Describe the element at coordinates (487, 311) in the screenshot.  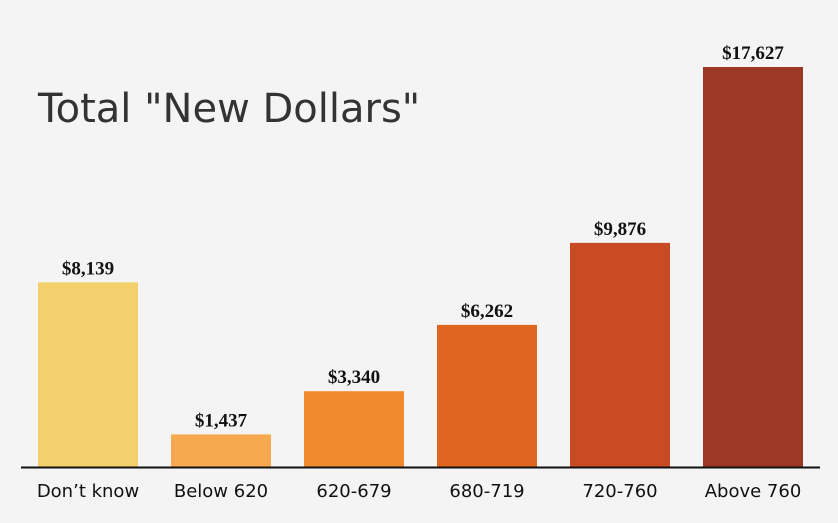
I see `data-label-3: $6,262` at that location.